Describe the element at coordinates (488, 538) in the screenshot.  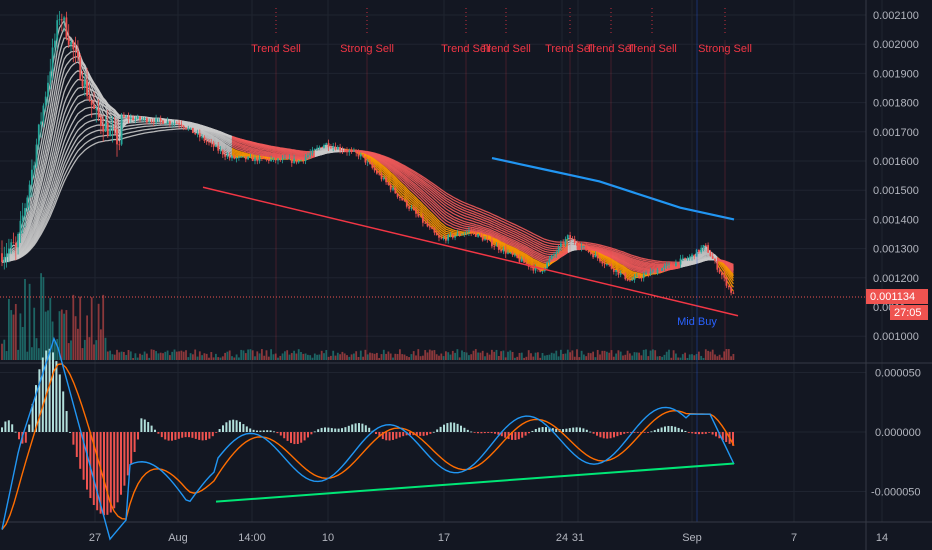
I see `time-axis: 27 Aug 14:00 10 17 24 31 Sep 7 14` at that location.